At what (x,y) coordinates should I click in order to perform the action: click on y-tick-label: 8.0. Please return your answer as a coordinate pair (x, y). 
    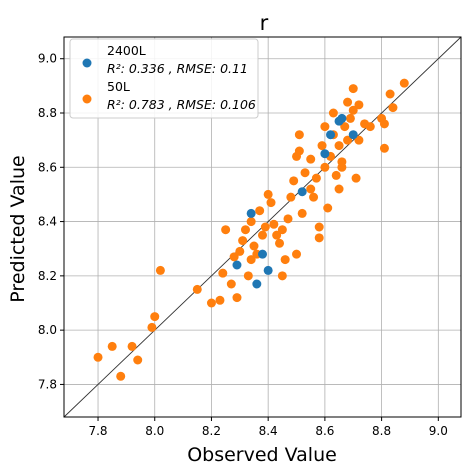
    Looking at the image, I should click on (47, 330).